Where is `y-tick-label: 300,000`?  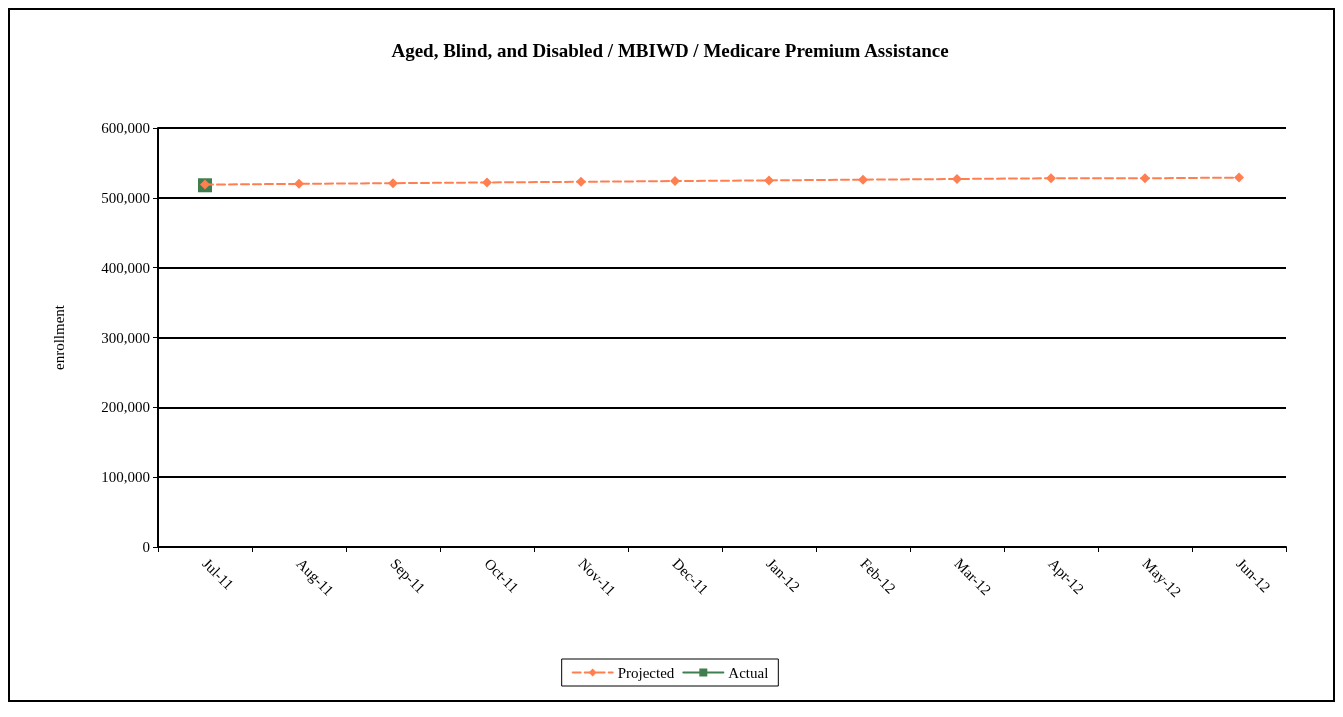 y-tick-label: 300,000 is located at coordinates (125, 337).